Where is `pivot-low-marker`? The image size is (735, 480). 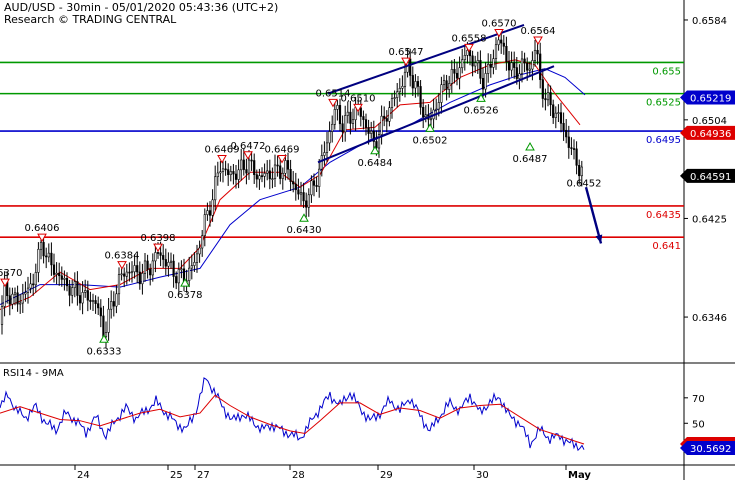
pivot-low-marker is located at coordinates (481, 97).